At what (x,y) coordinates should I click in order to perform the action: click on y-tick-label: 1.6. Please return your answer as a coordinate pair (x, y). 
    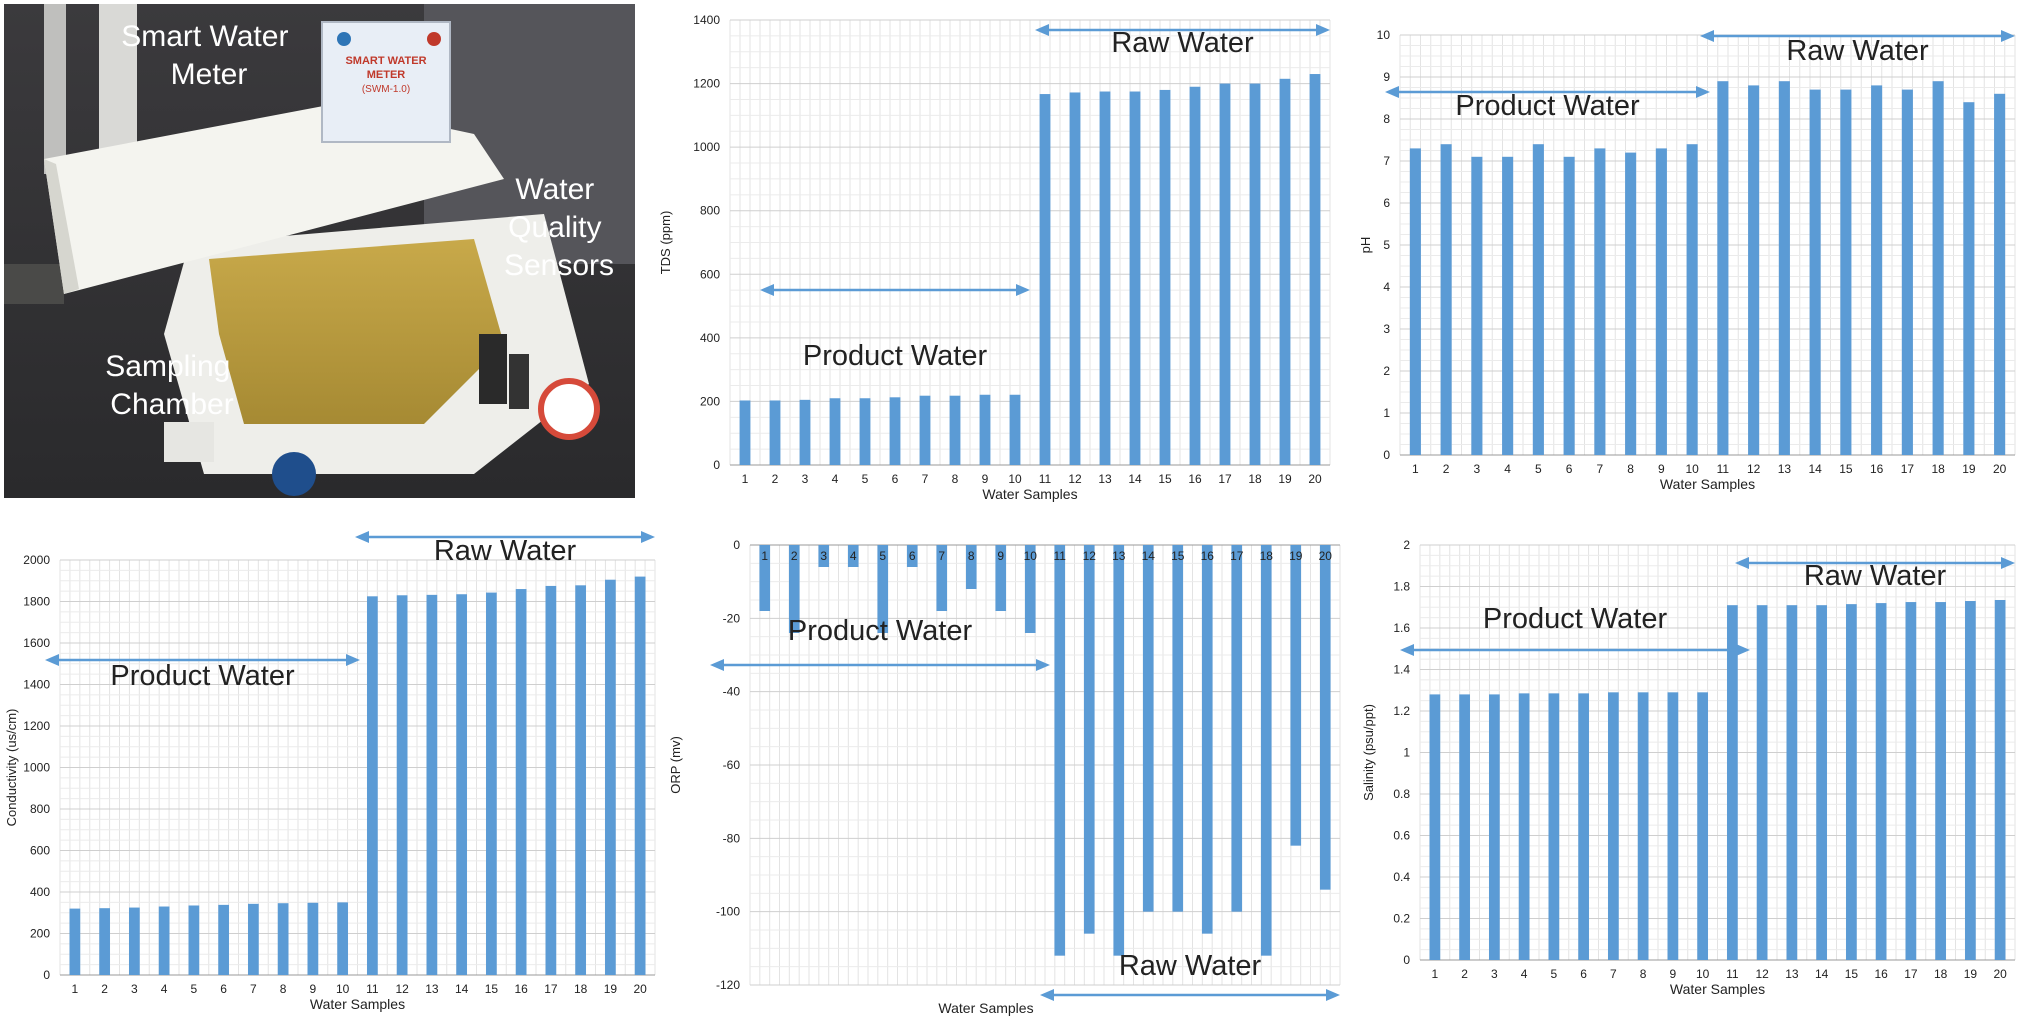
    Looking at the image, I should click on (1401, 628).